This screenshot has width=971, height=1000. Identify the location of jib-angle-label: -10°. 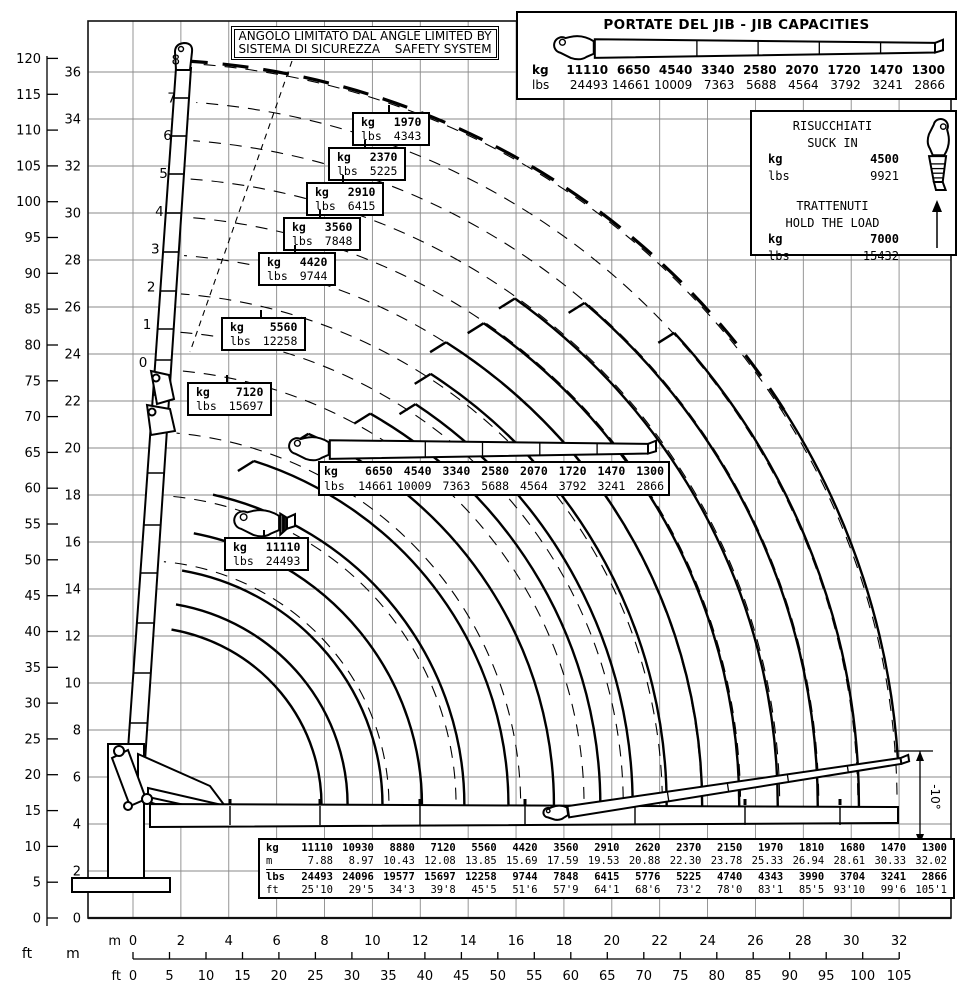
(935, 797).